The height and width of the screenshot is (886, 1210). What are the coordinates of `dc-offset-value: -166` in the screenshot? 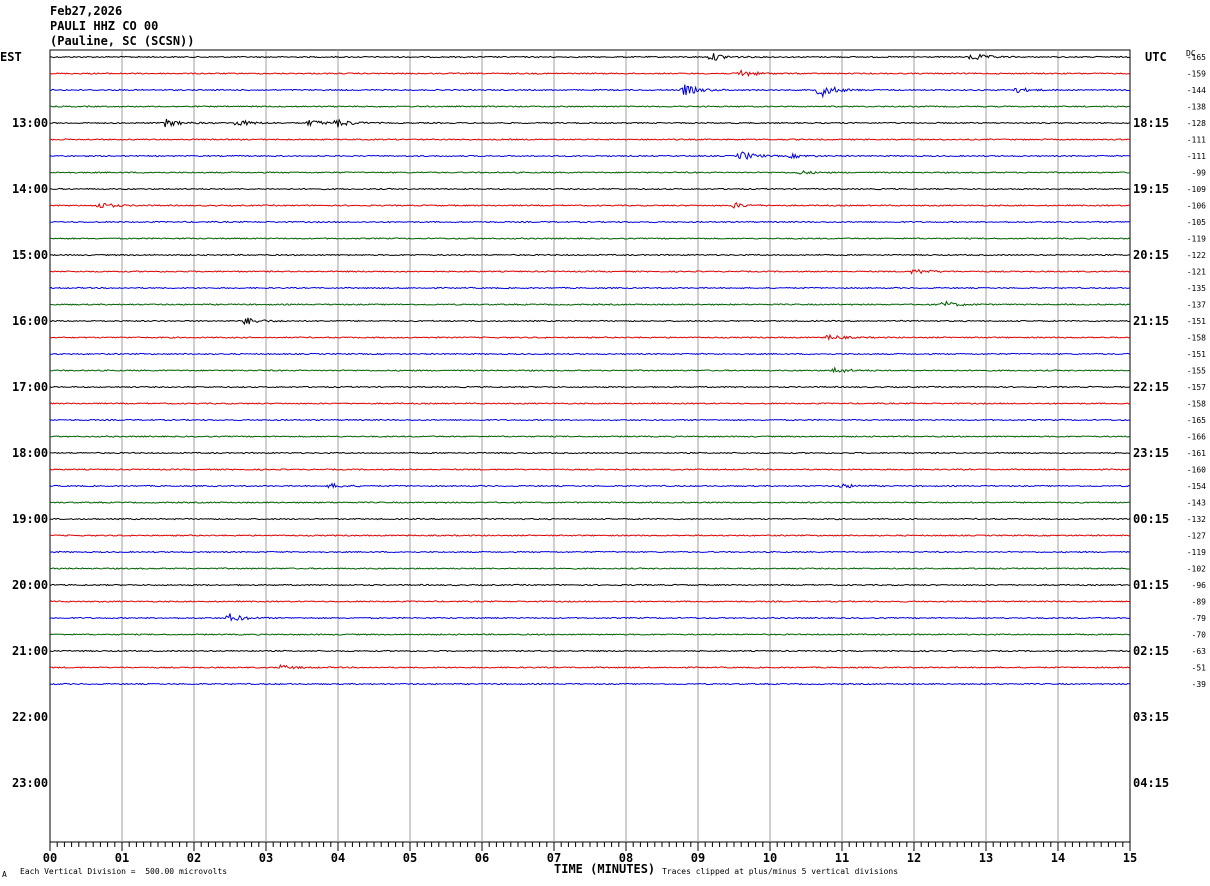 It's located at (1196, 437).